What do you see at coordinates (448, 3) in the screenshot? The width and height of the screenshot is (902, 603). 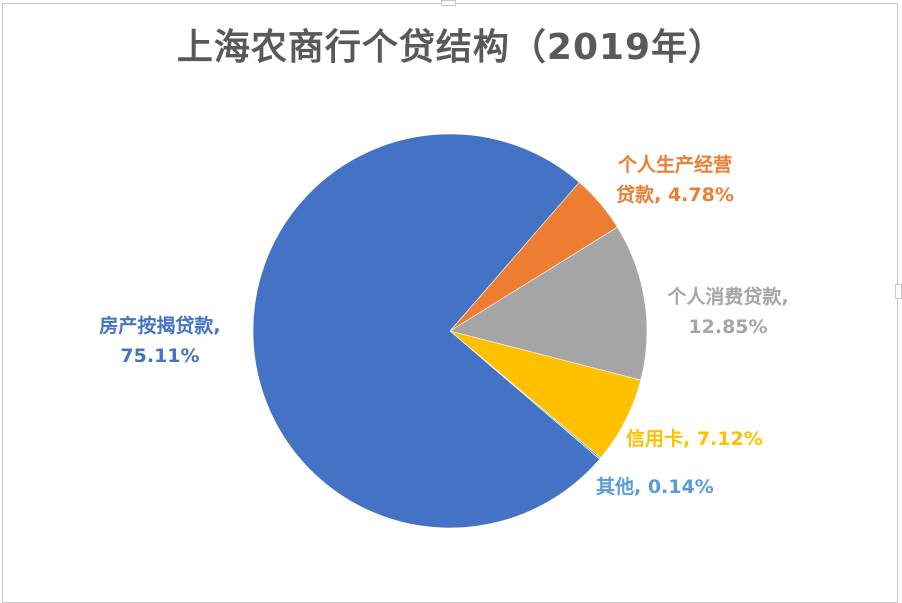 I see `resize-handle-top` at bounding box center [448, 3].